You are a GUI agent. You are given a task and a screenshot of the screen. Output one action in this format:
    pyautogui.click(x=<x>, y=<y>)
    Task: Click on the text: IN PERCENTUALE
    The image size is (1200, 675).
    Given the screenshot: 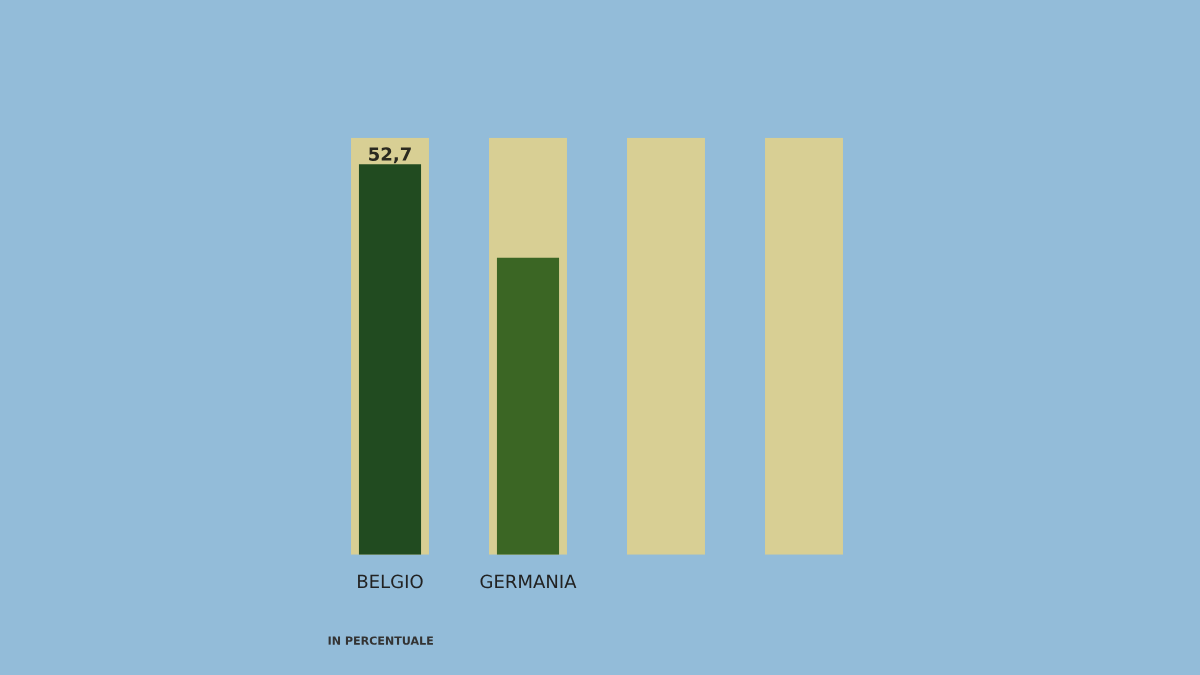 What is the action you would take?
    pyautogui.click(x=380, y=640)
    